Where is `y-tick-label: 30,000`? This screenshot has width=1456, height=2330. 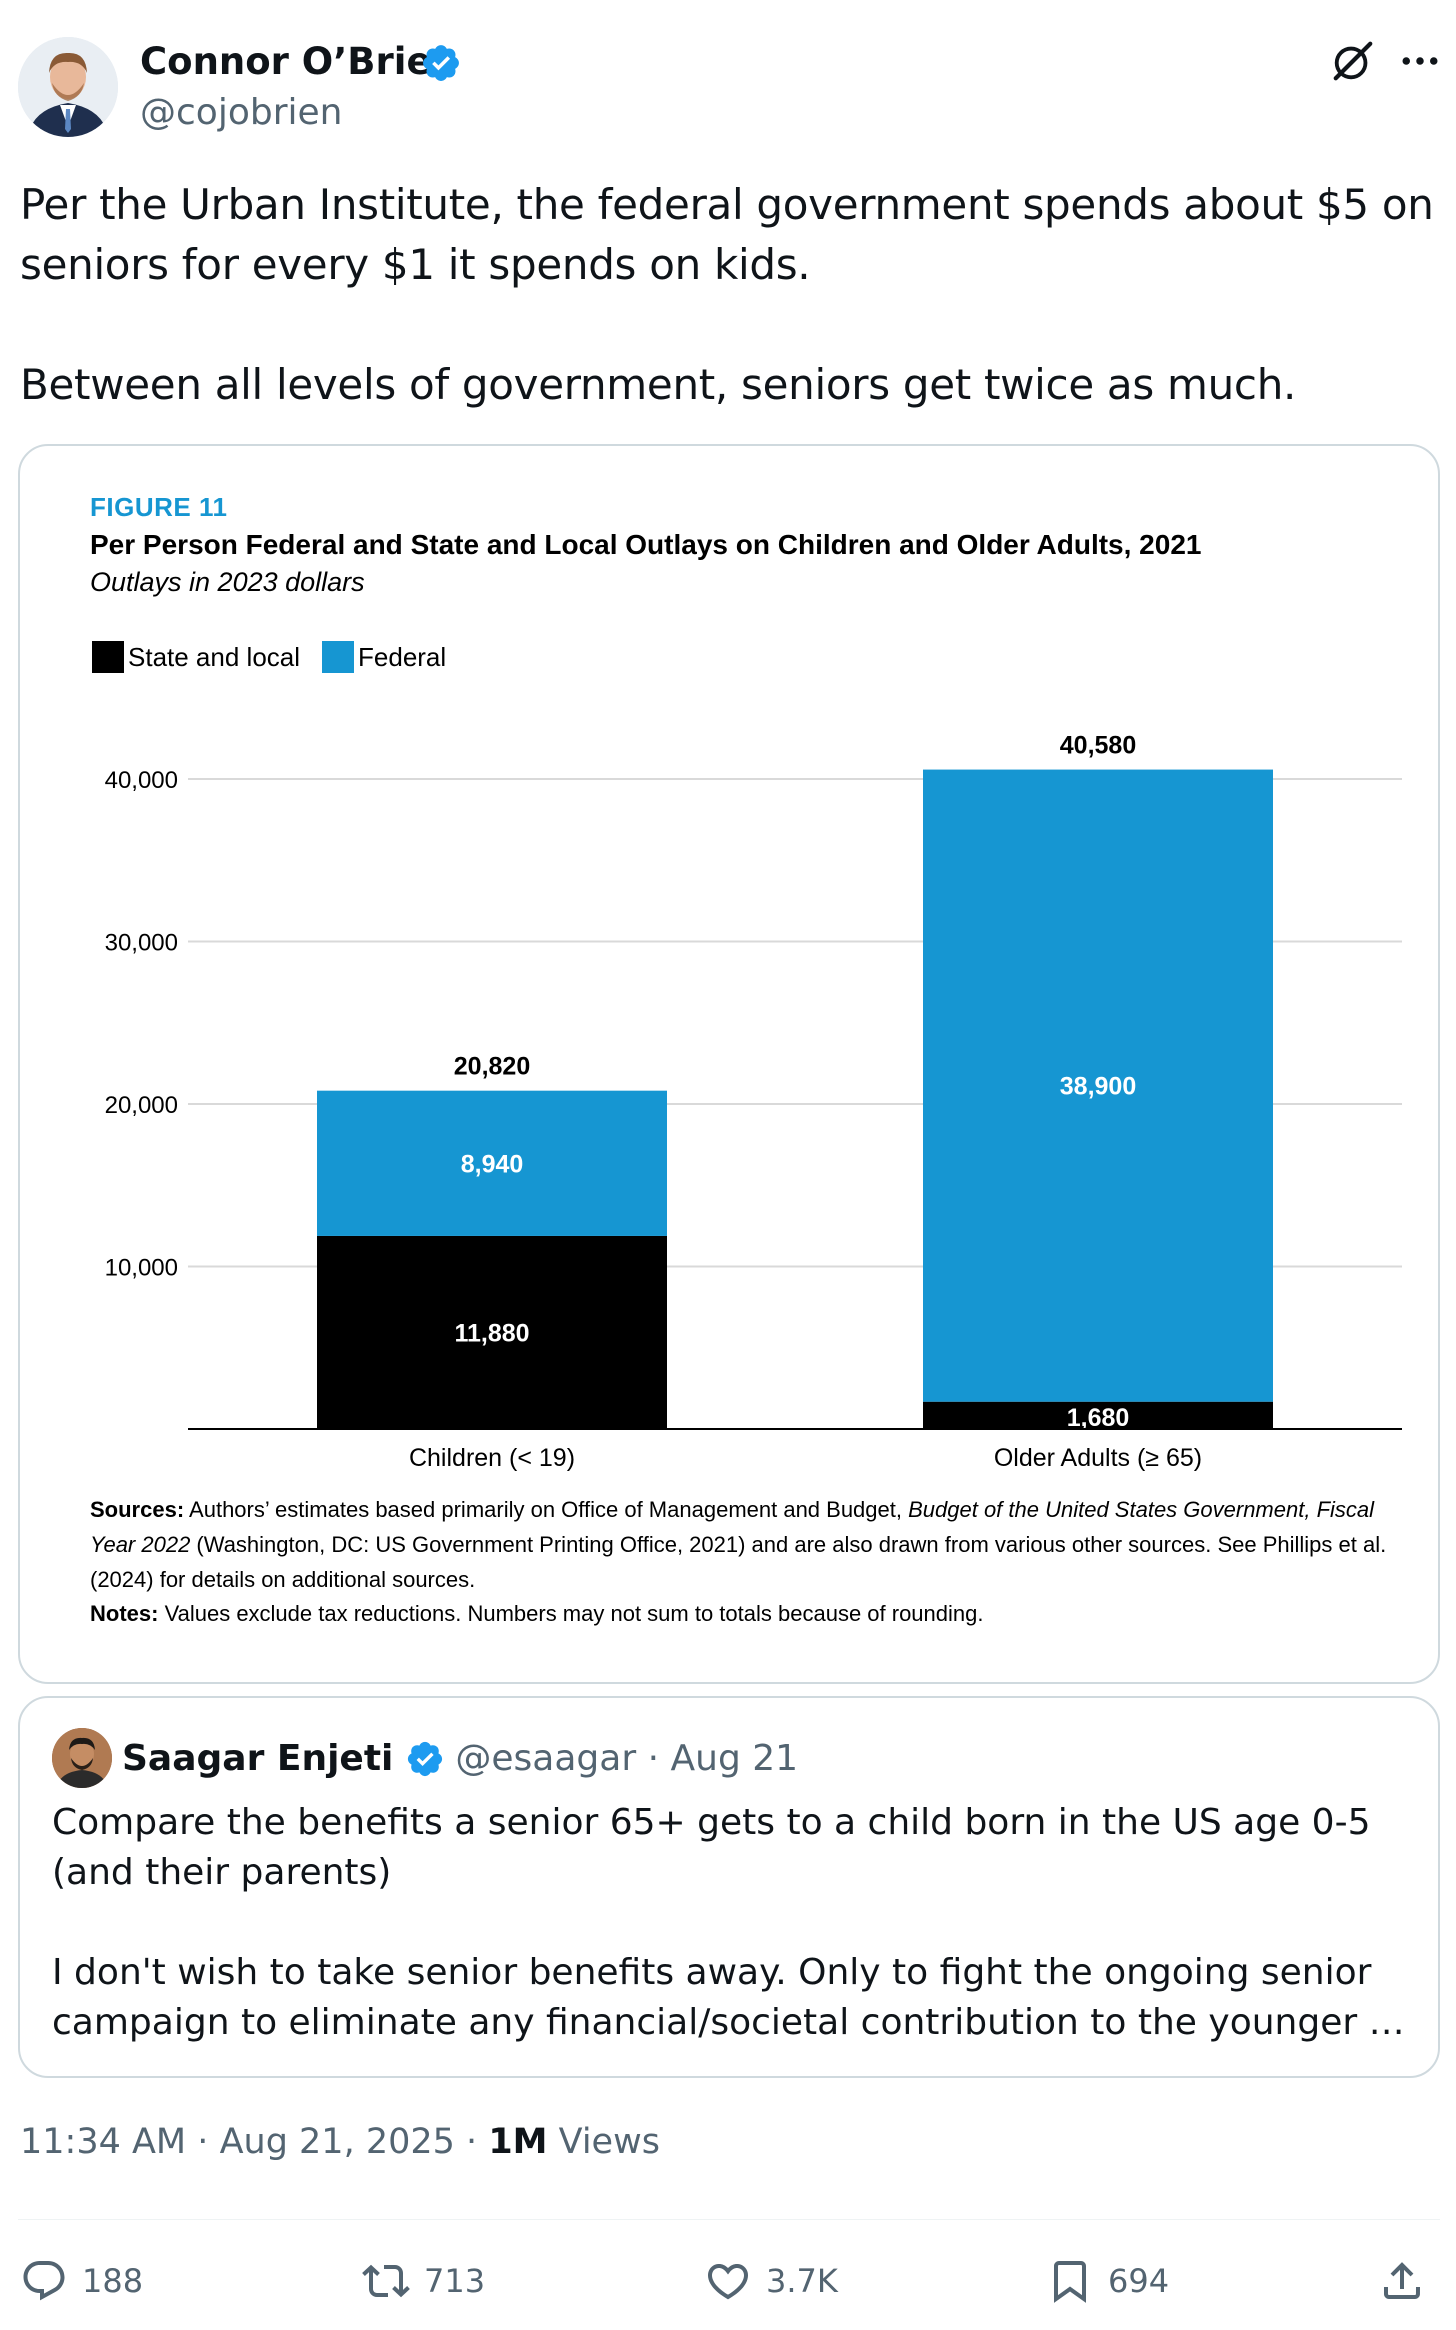 y-tick-label: 30,000 is located at coordinates (141, 943).